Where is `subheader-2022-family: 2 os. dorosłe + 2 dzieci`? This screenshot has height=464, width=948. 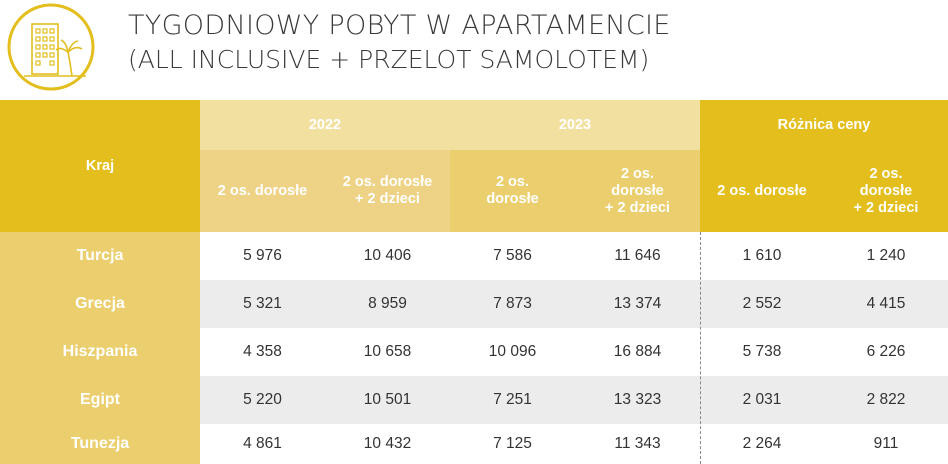
subheader-2022-family: 2 os. dorosłe + 2 dzieci is located at coordinates (387, 191).